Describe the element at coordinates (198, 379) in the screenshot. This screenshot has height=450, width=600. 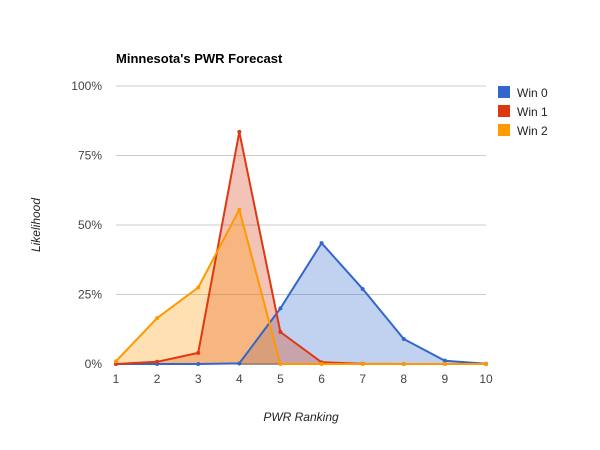
I see `x-tick-label: 3` at that location.